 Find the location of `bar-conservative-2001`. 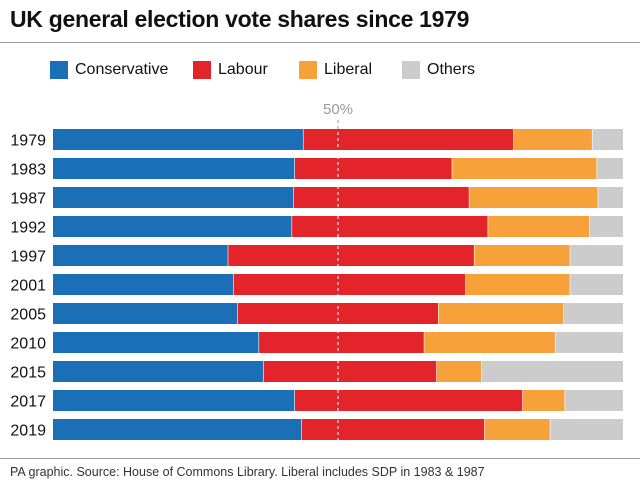

bar-conservative-2001 is located at coordinates (143, 284).